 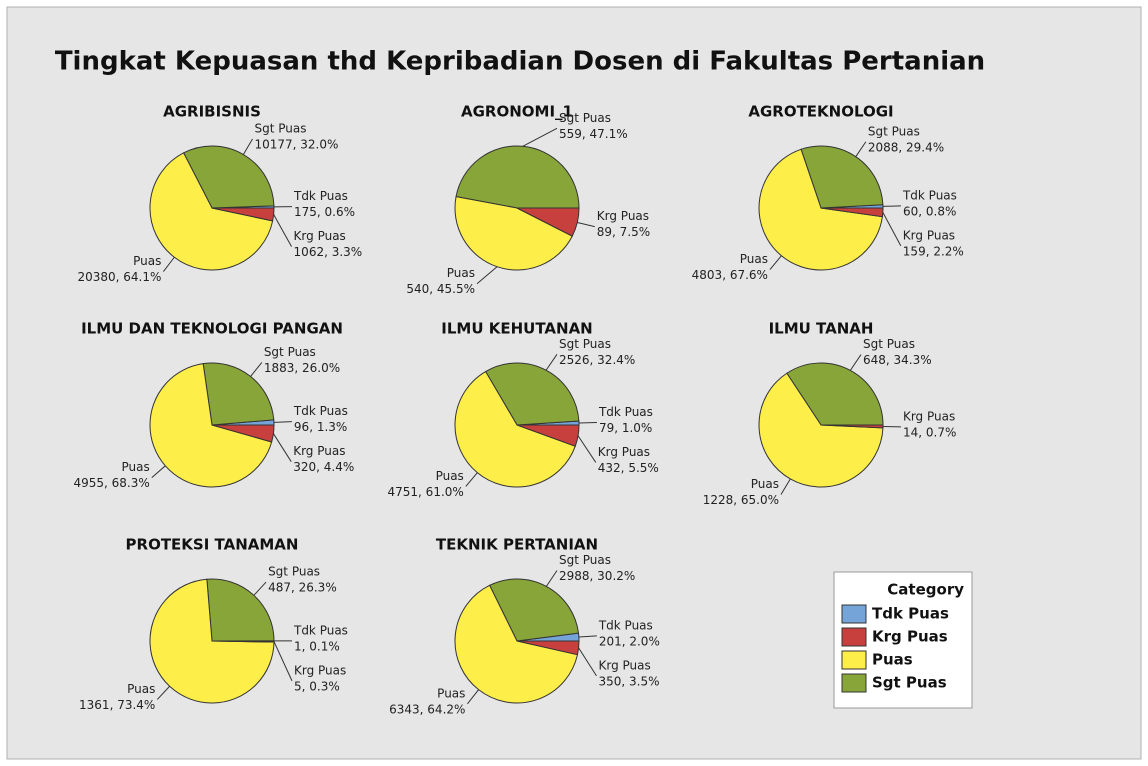 I want to click on slice-label: 89, 7.5%, so click(x=623, y=232).